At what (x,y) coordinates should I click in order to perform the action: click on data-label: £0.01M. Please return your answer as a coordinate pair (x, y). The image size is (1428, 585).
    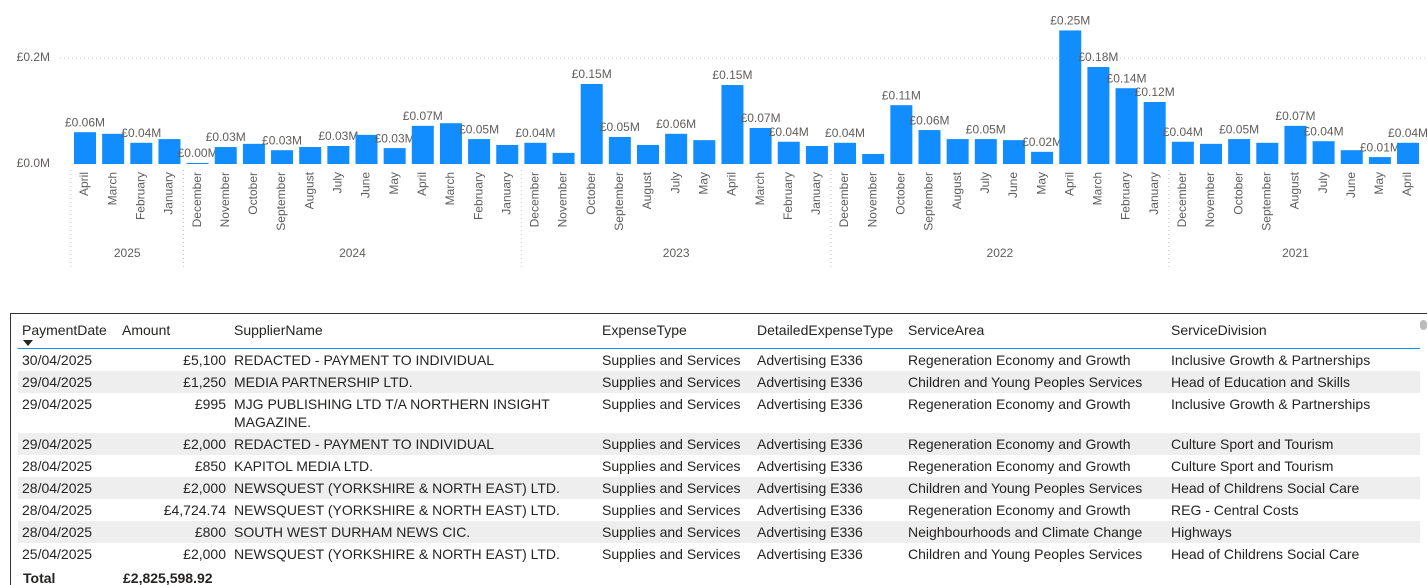
    Looking at the image, I should click on (1380, 147).